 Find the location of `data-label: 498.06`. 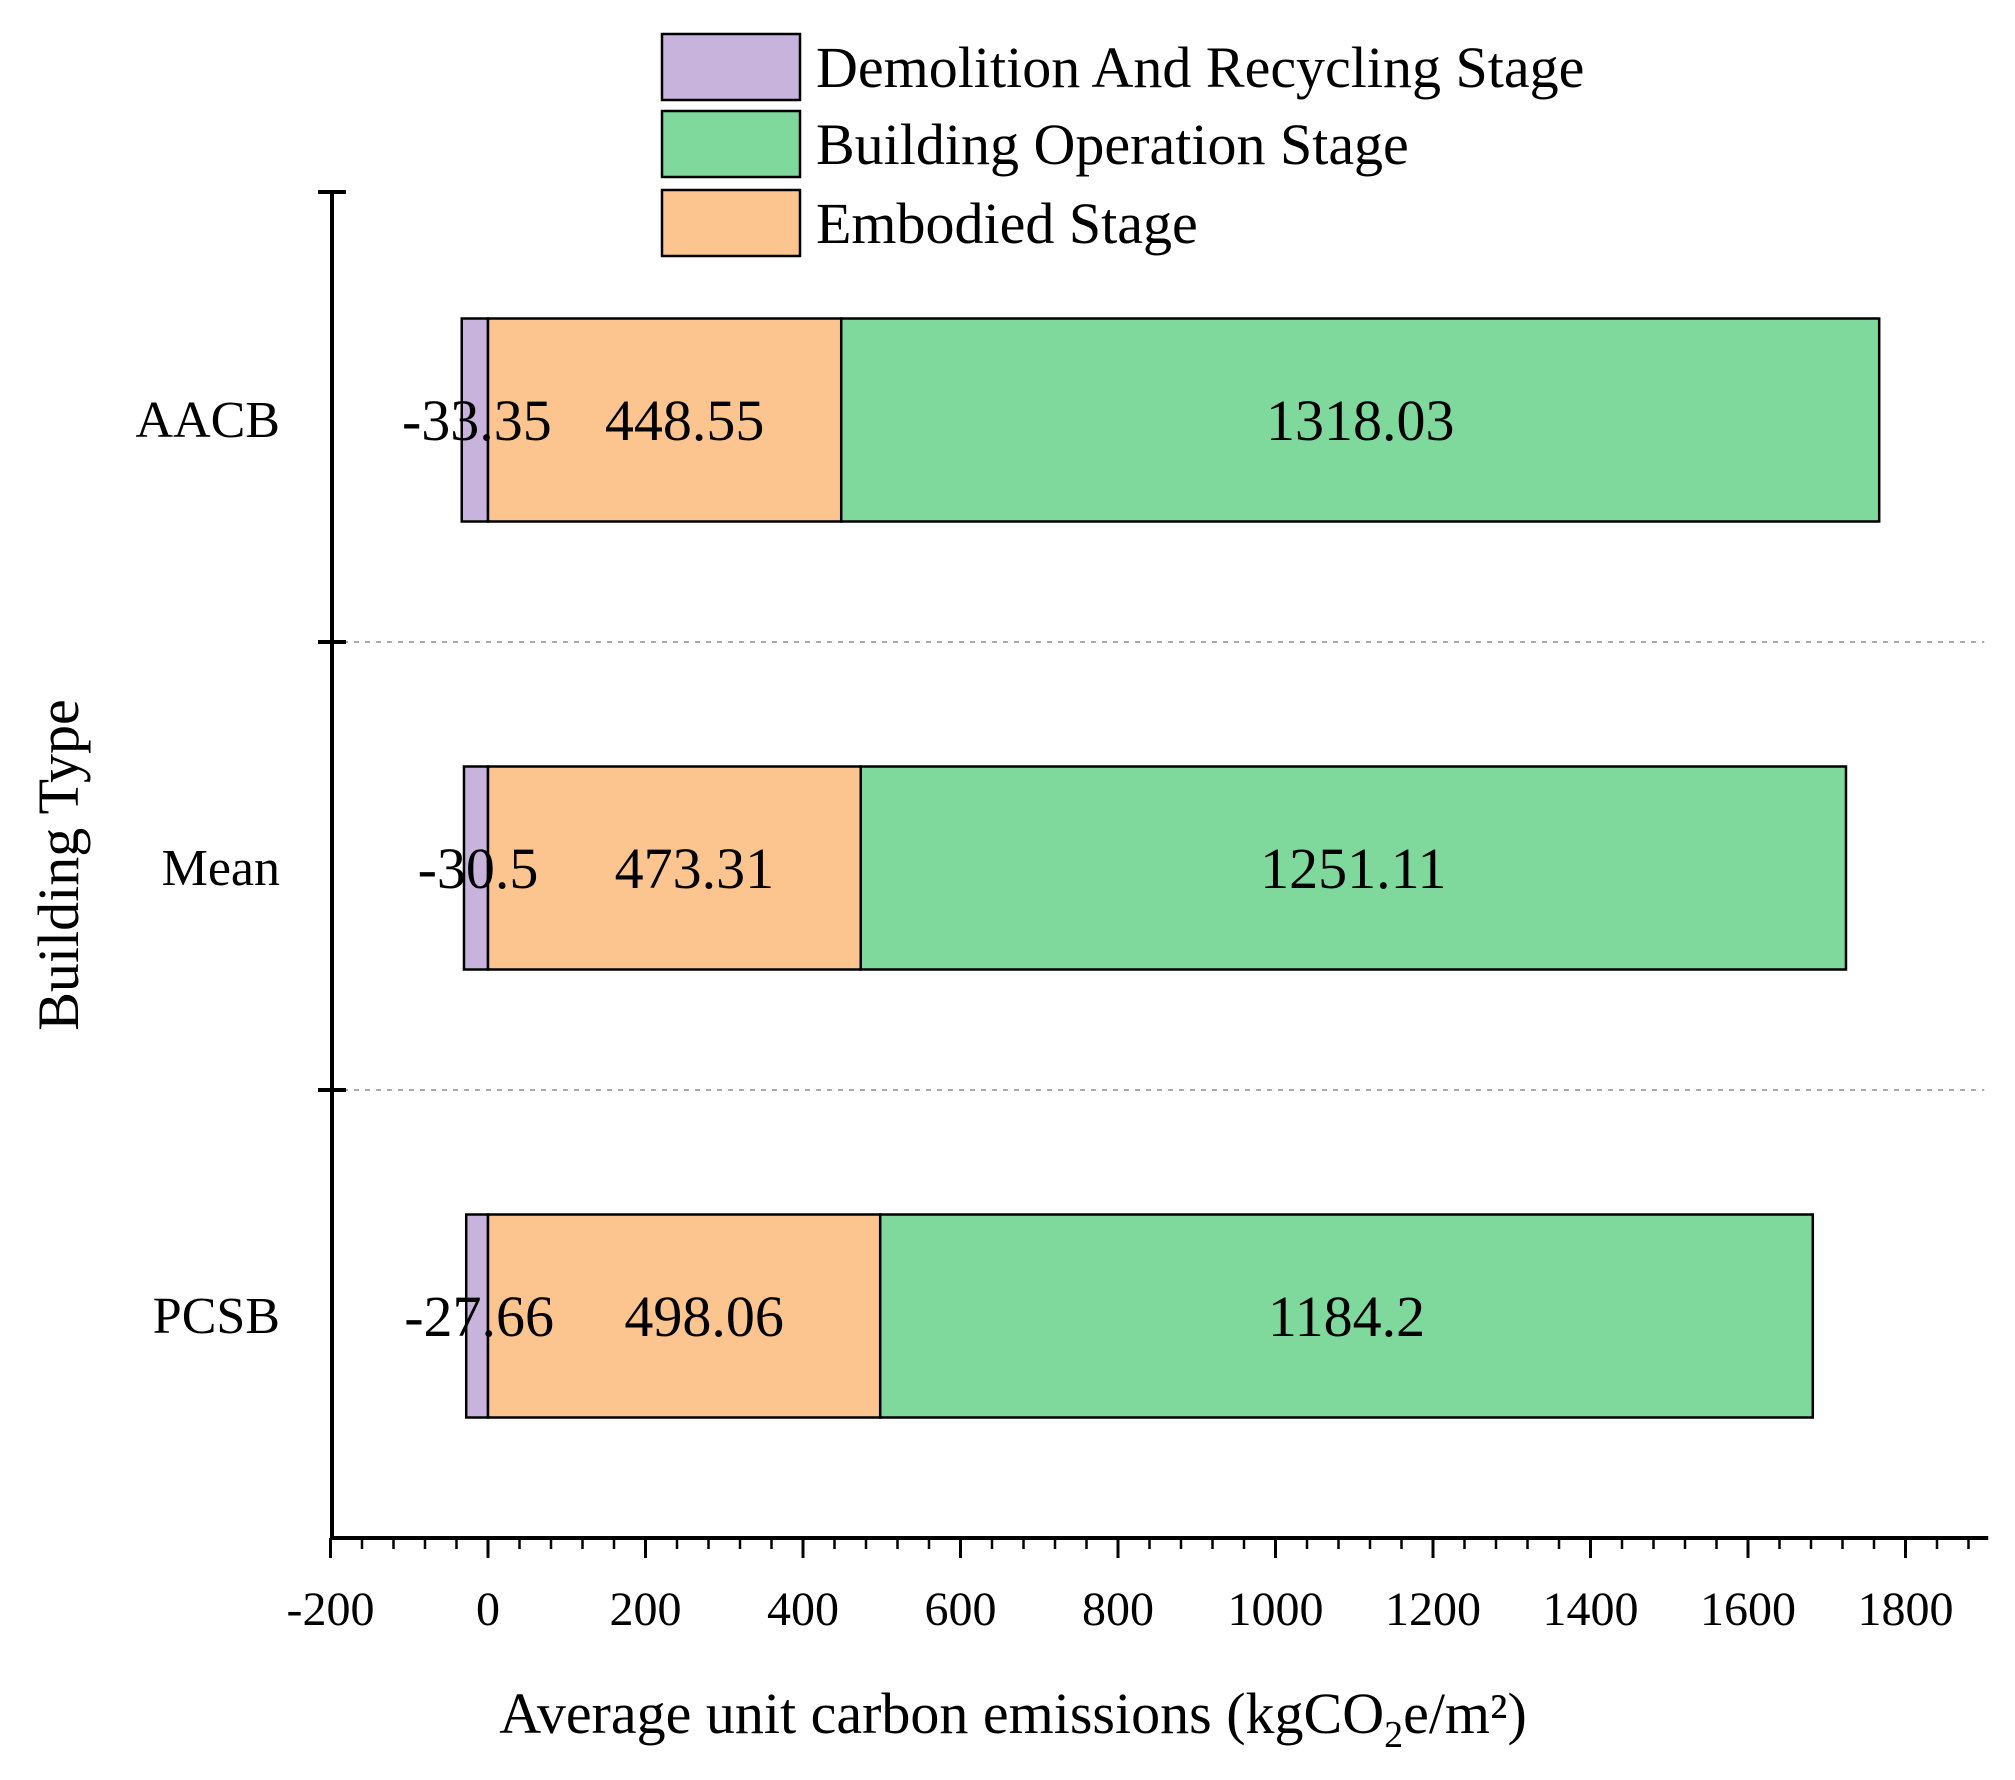

data-label: 498.06 is located at coordinates (704, 1316).